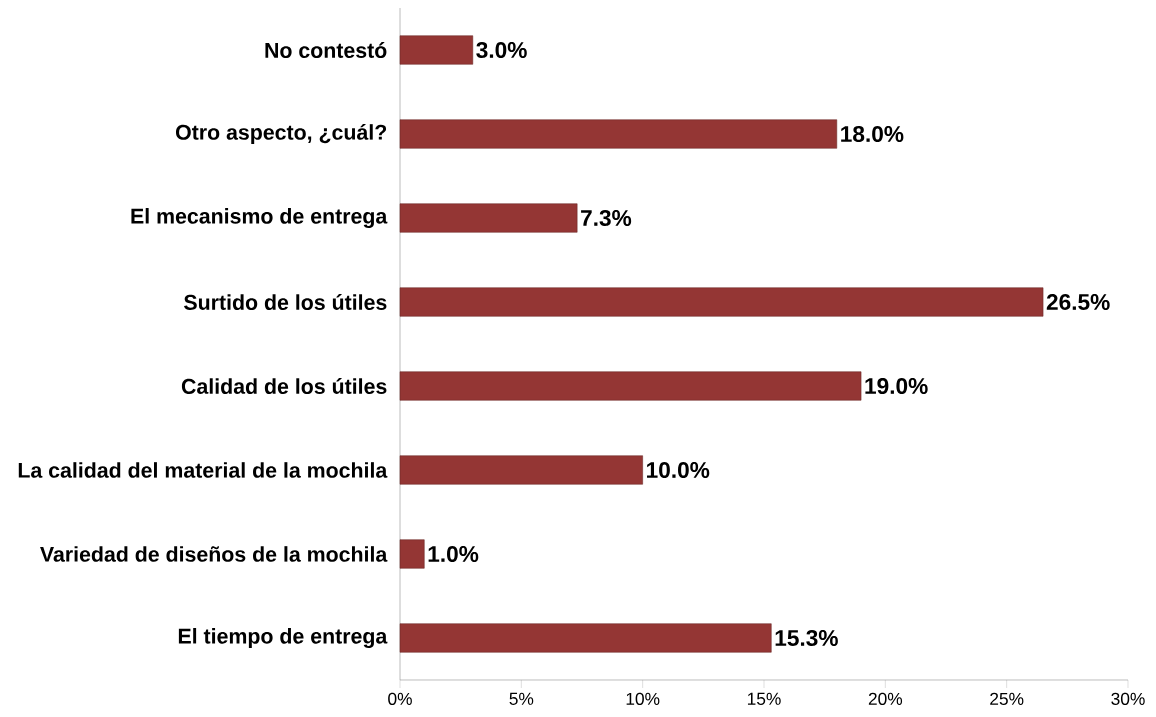 Image resolution: width=1156 pixels, height=717 pixels. Describe the element at coordinates (1007, 698) in the screenshot. I see `x-tick-label: 25%` at that location.